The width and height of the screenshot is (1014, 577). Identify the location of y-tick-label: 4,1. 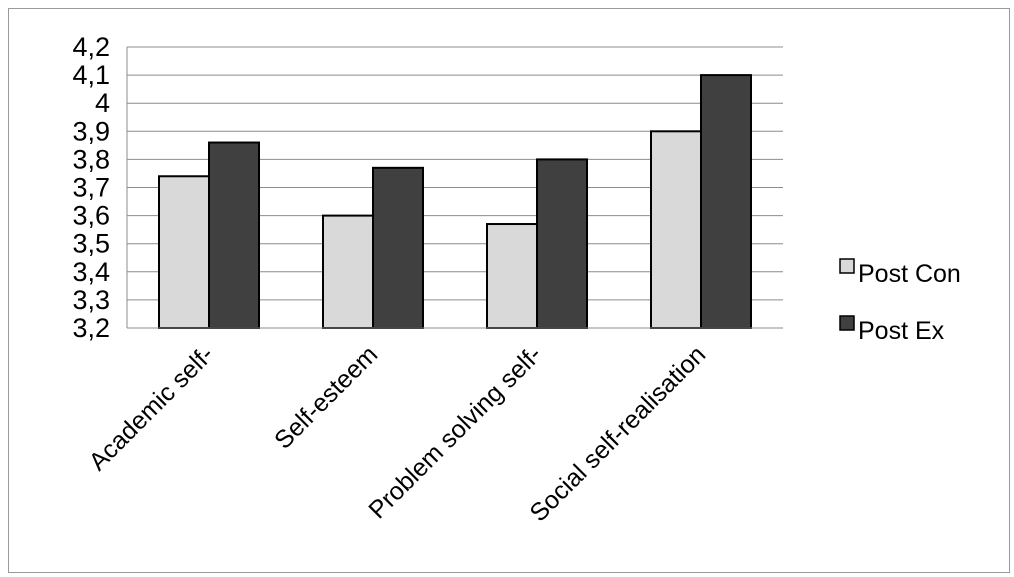
(91, 75).